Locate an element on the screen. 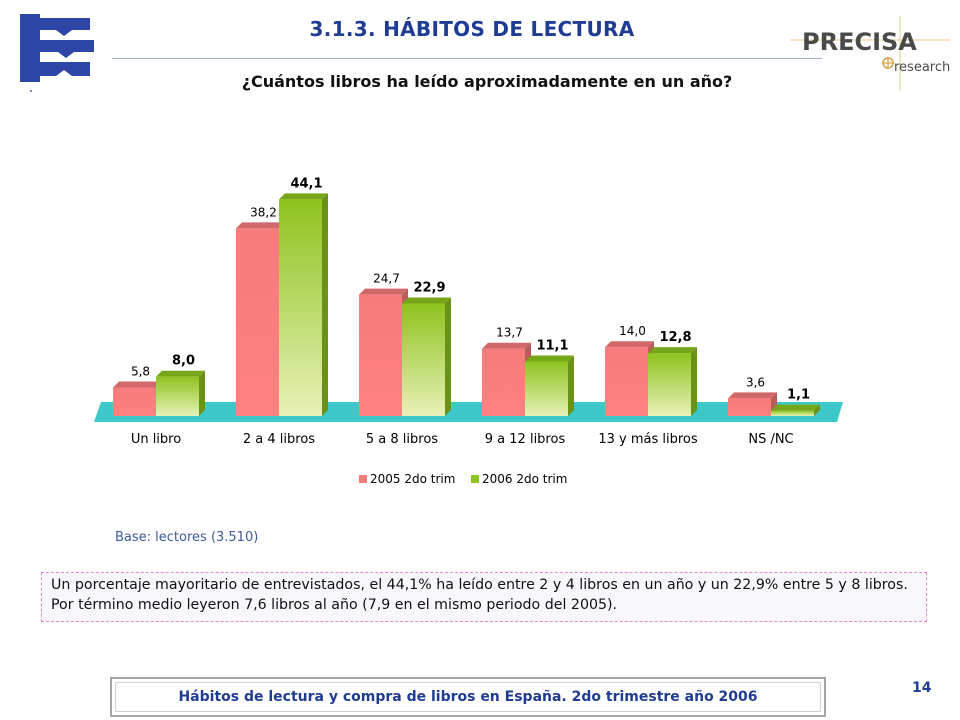  category-label-2: 5 a 8 libros is located at coordinates (402, 439).